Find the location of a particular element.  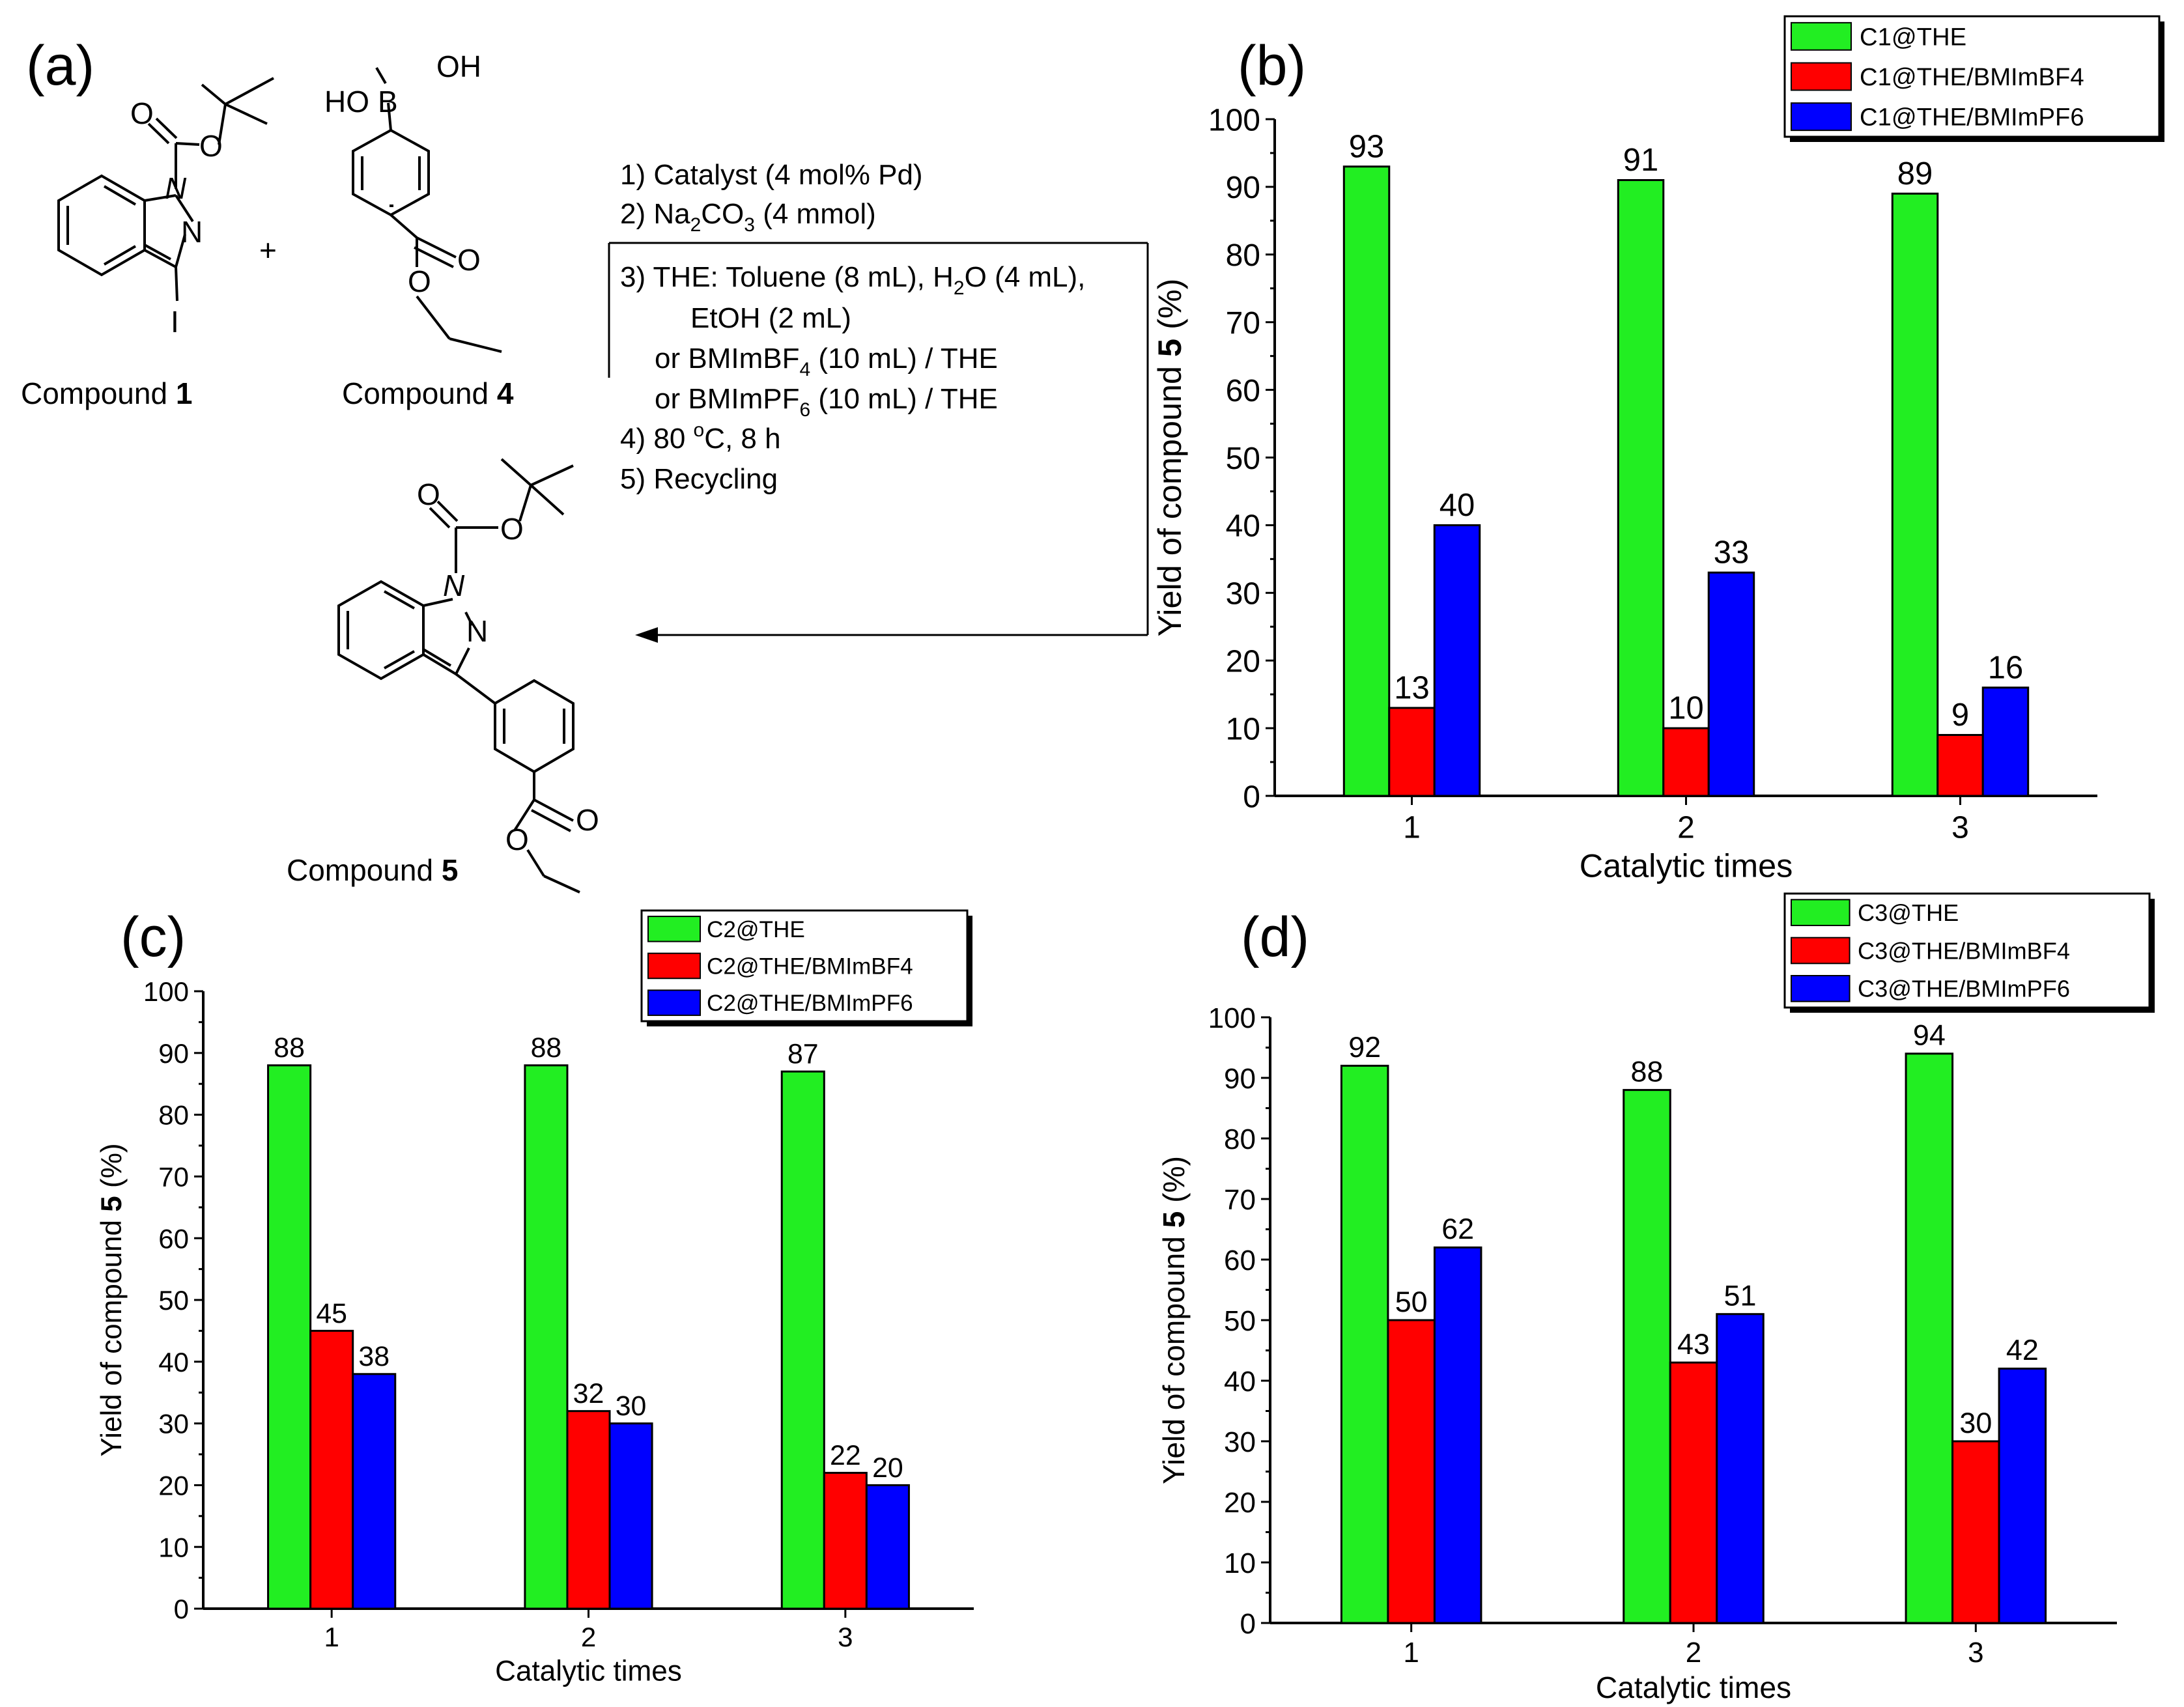

compound-4-atom-B: B is located at coordinates (388, 102).